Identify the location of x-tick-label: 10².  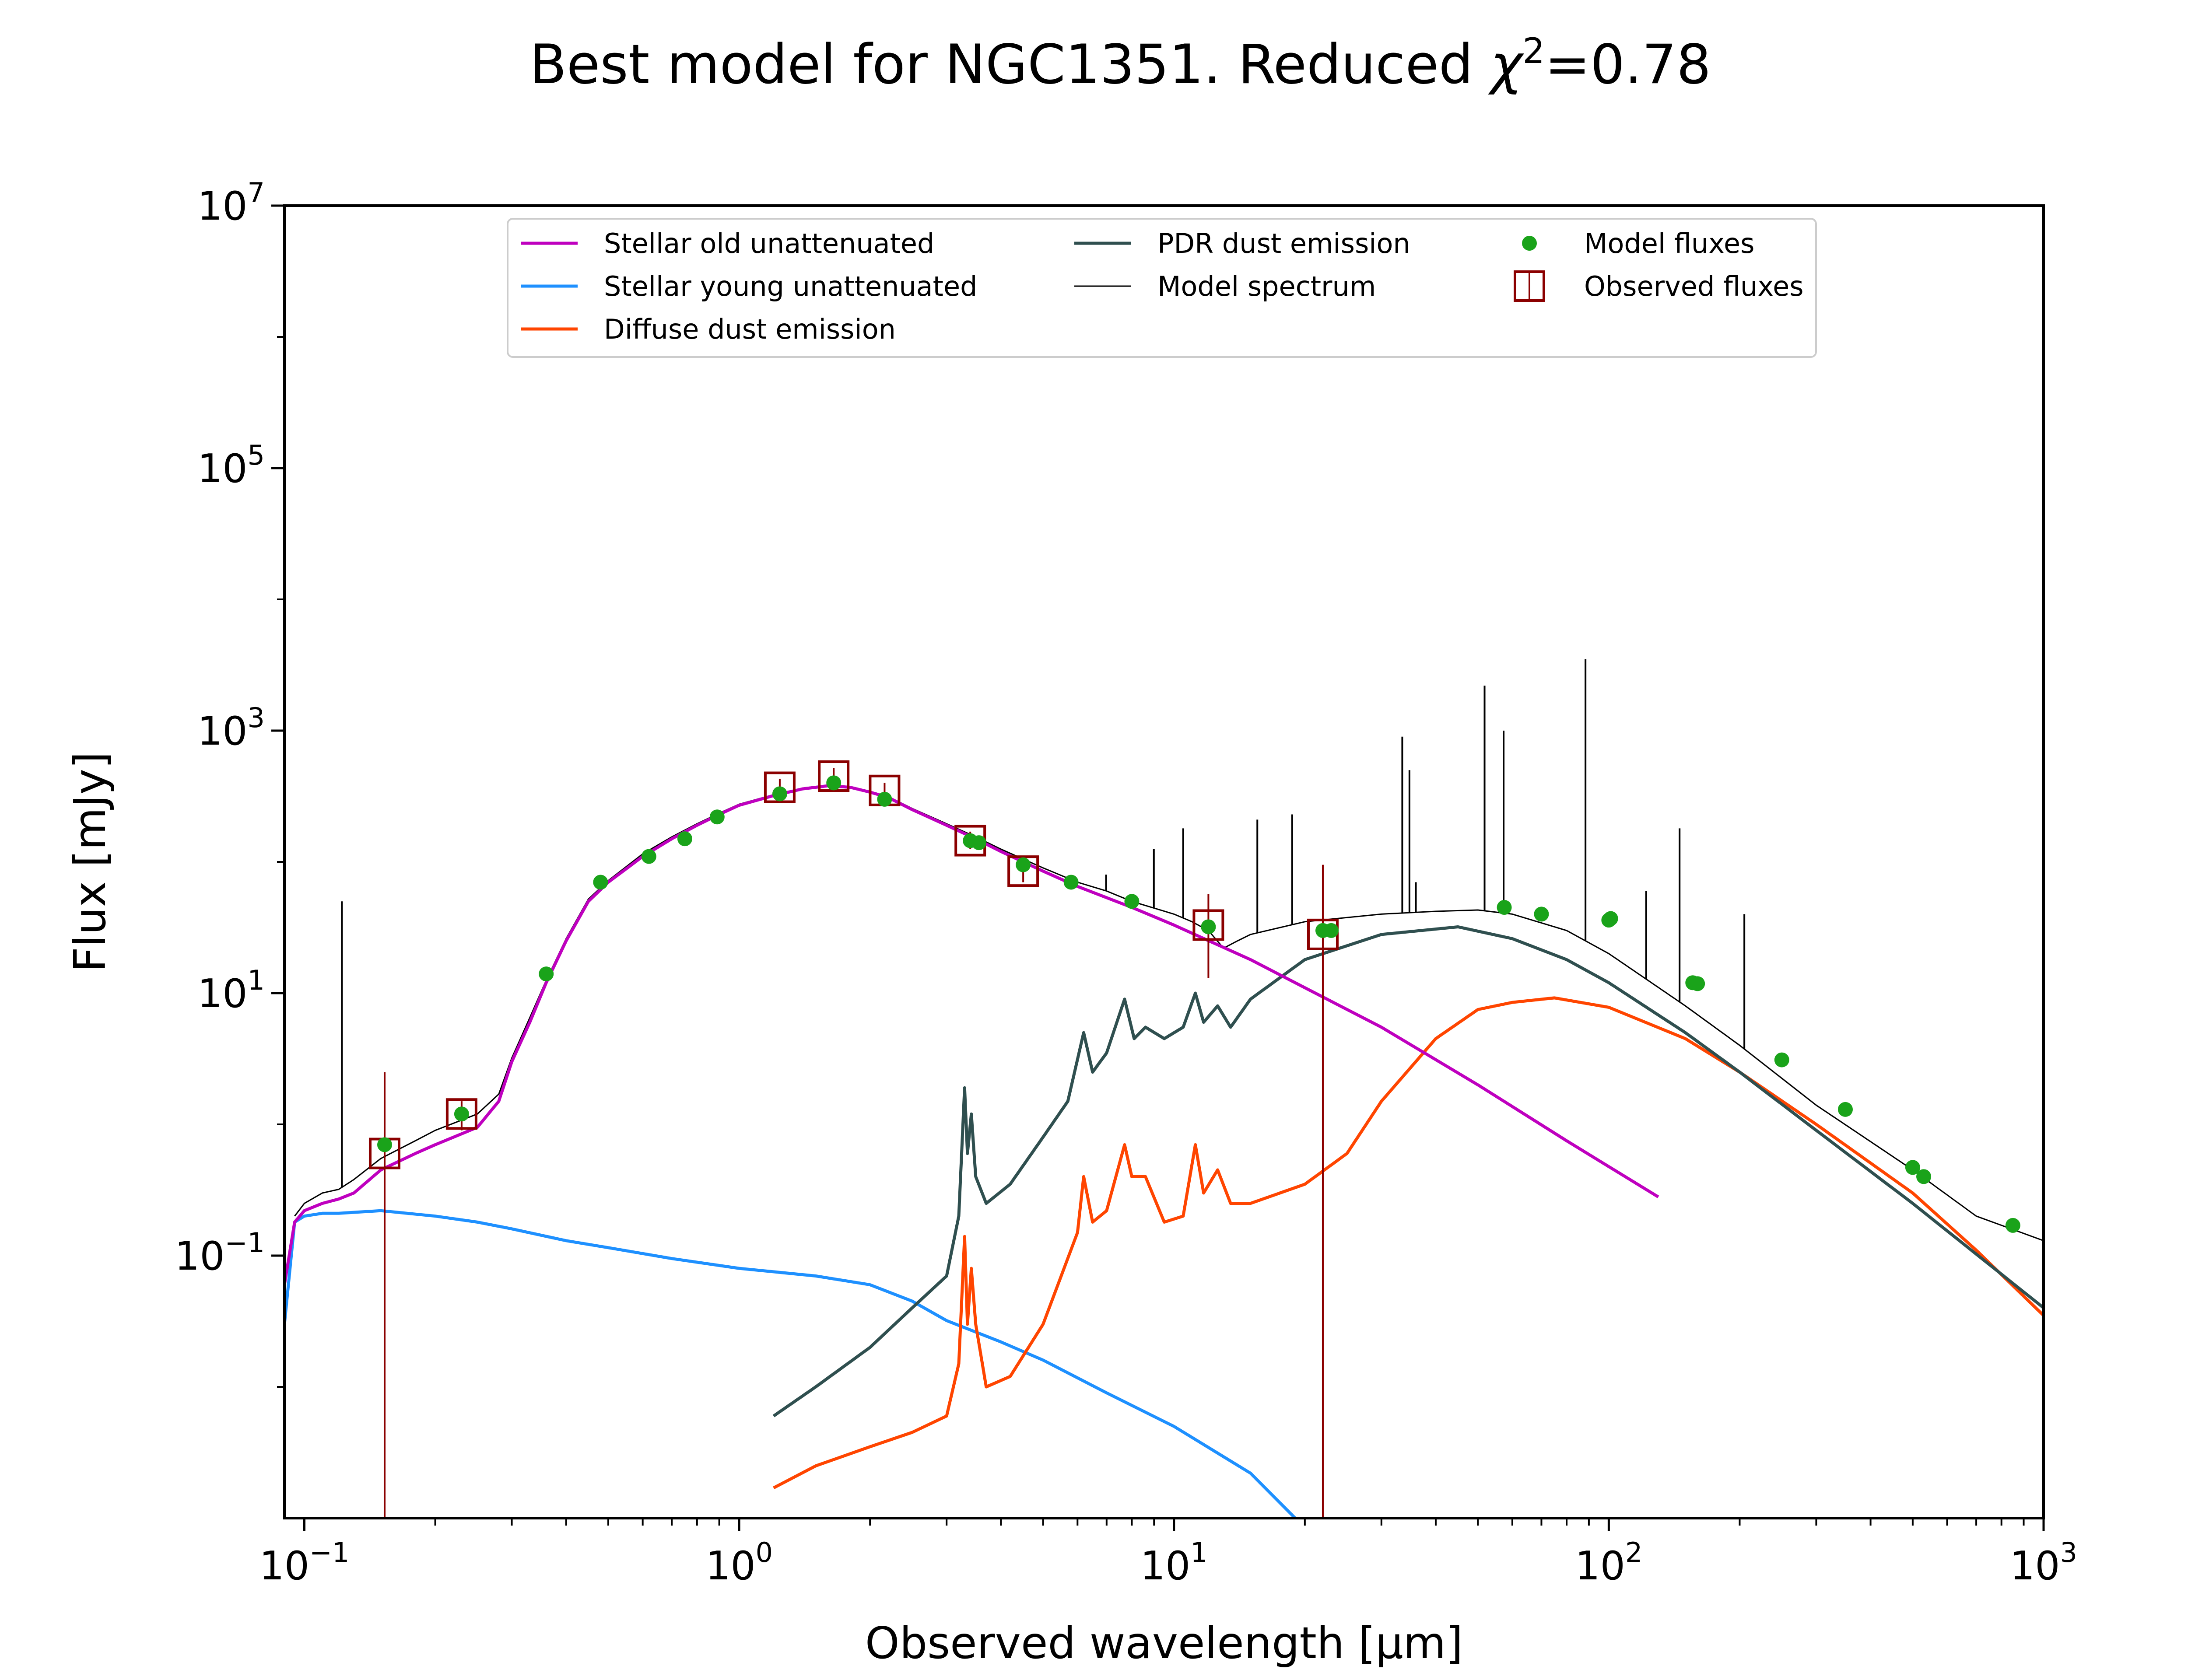
(1608, 1562).